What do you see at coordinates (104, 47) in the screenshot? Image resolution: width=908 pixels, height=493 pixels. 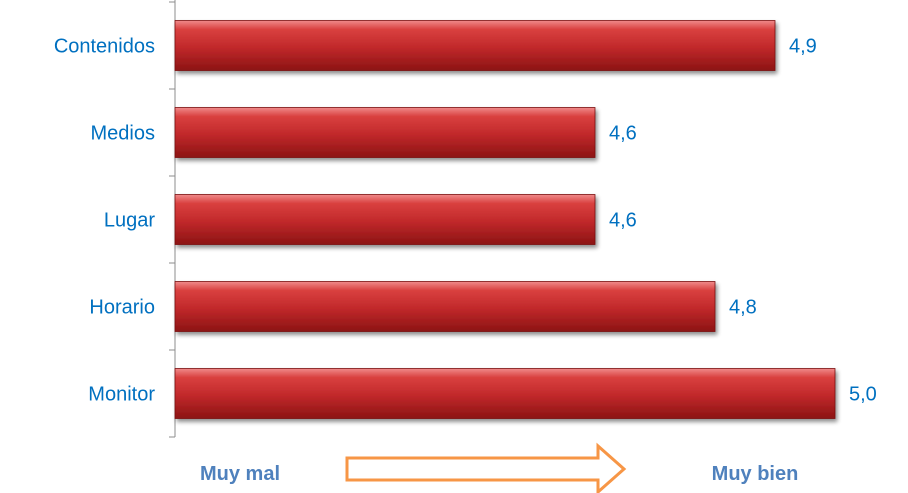 I see `category-label: Contenidos` at bounding box center [104, 47].